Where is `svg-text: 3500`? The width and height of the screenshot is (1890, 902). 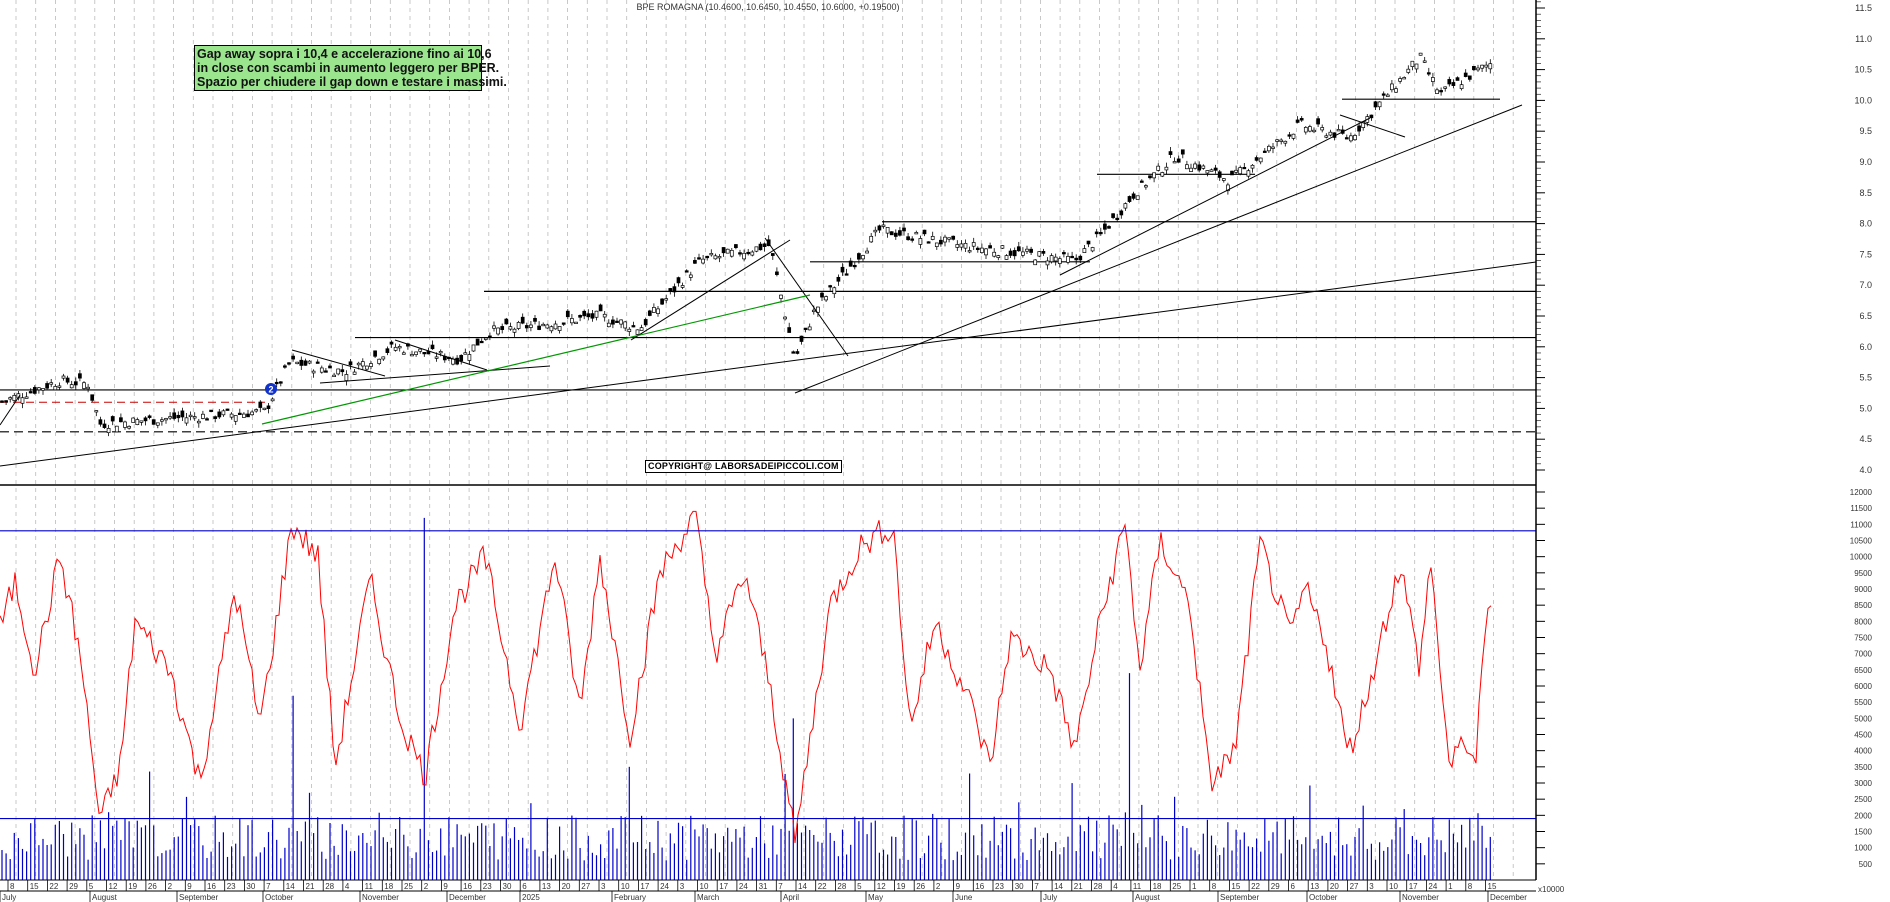 svg-text: 3500 is located at coordinates (1863, 767).